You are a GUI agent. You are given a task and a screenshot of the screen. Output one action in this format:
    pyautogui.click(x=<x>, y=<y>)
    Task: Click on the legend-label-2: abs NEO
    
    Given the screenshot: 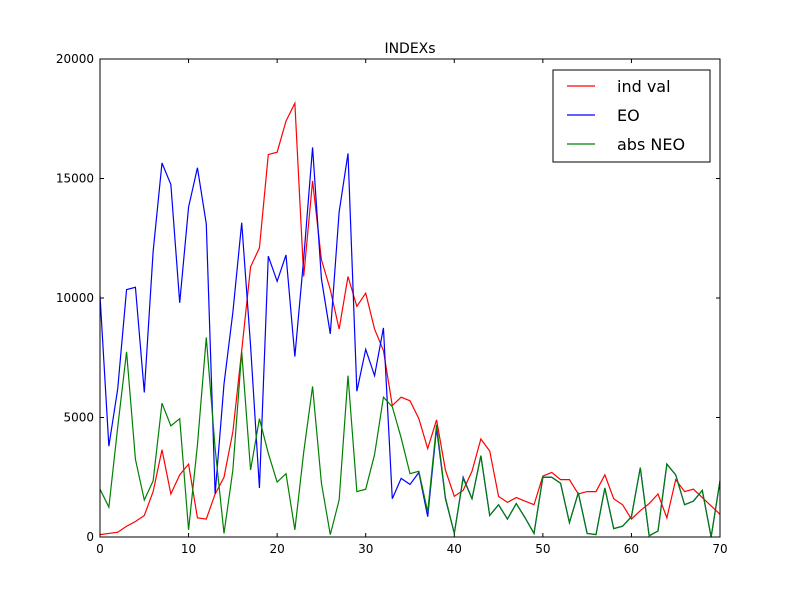 What is the action you would take?
    pyautogui.click(x=651, y=144)
    